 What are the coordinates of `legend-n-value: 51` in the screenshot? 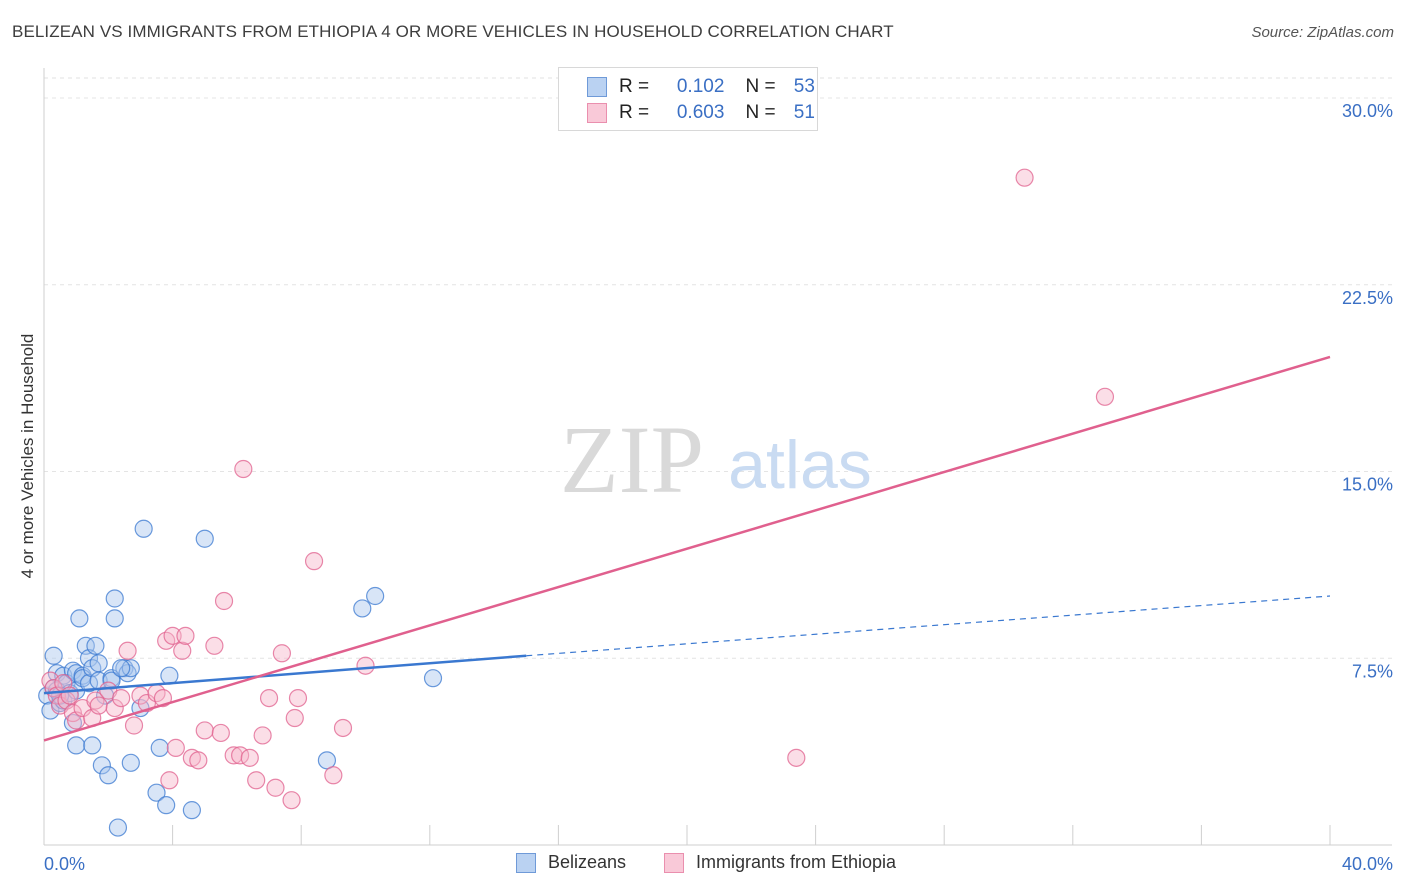 It's located at (804, 112).